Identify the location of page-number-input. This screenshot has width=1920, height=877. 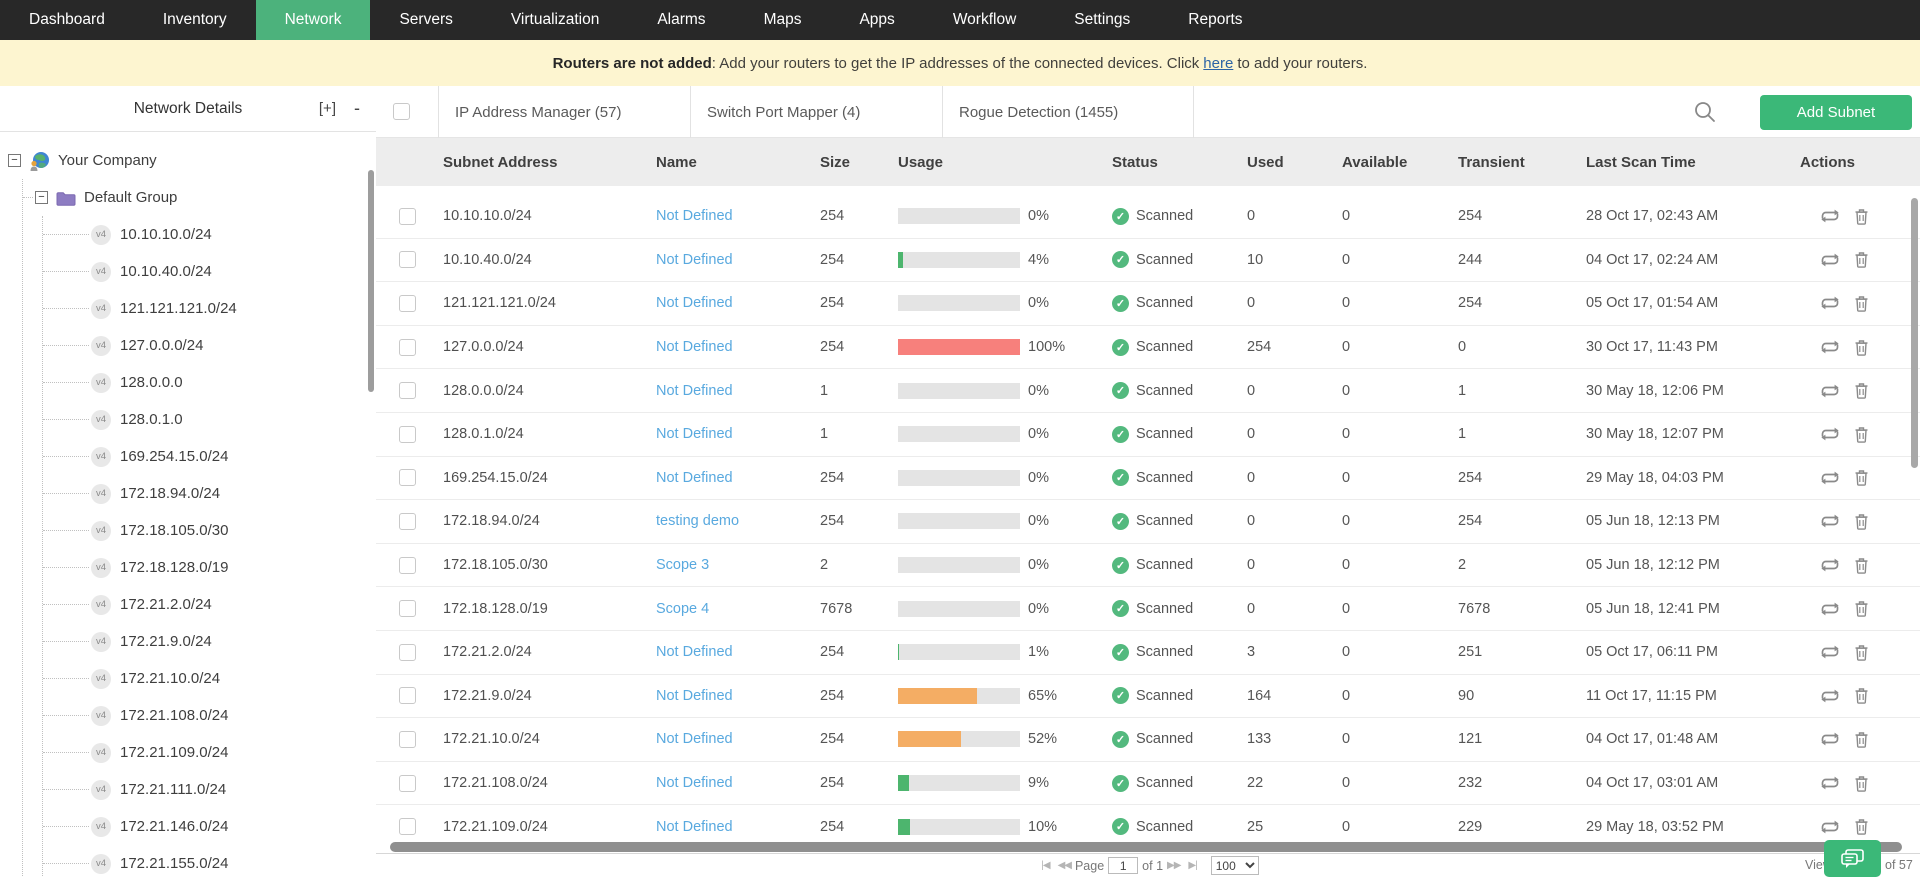
(1123, 865).